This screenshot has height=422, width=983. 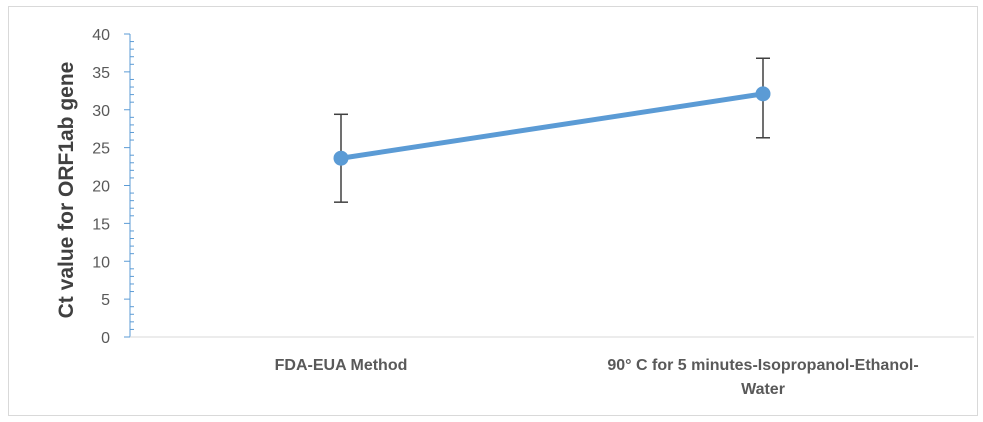 What do you see at coordinates (101, 149) in the screenshot?
I see `y-tick-label: 25` at bounding box center [101, 149].